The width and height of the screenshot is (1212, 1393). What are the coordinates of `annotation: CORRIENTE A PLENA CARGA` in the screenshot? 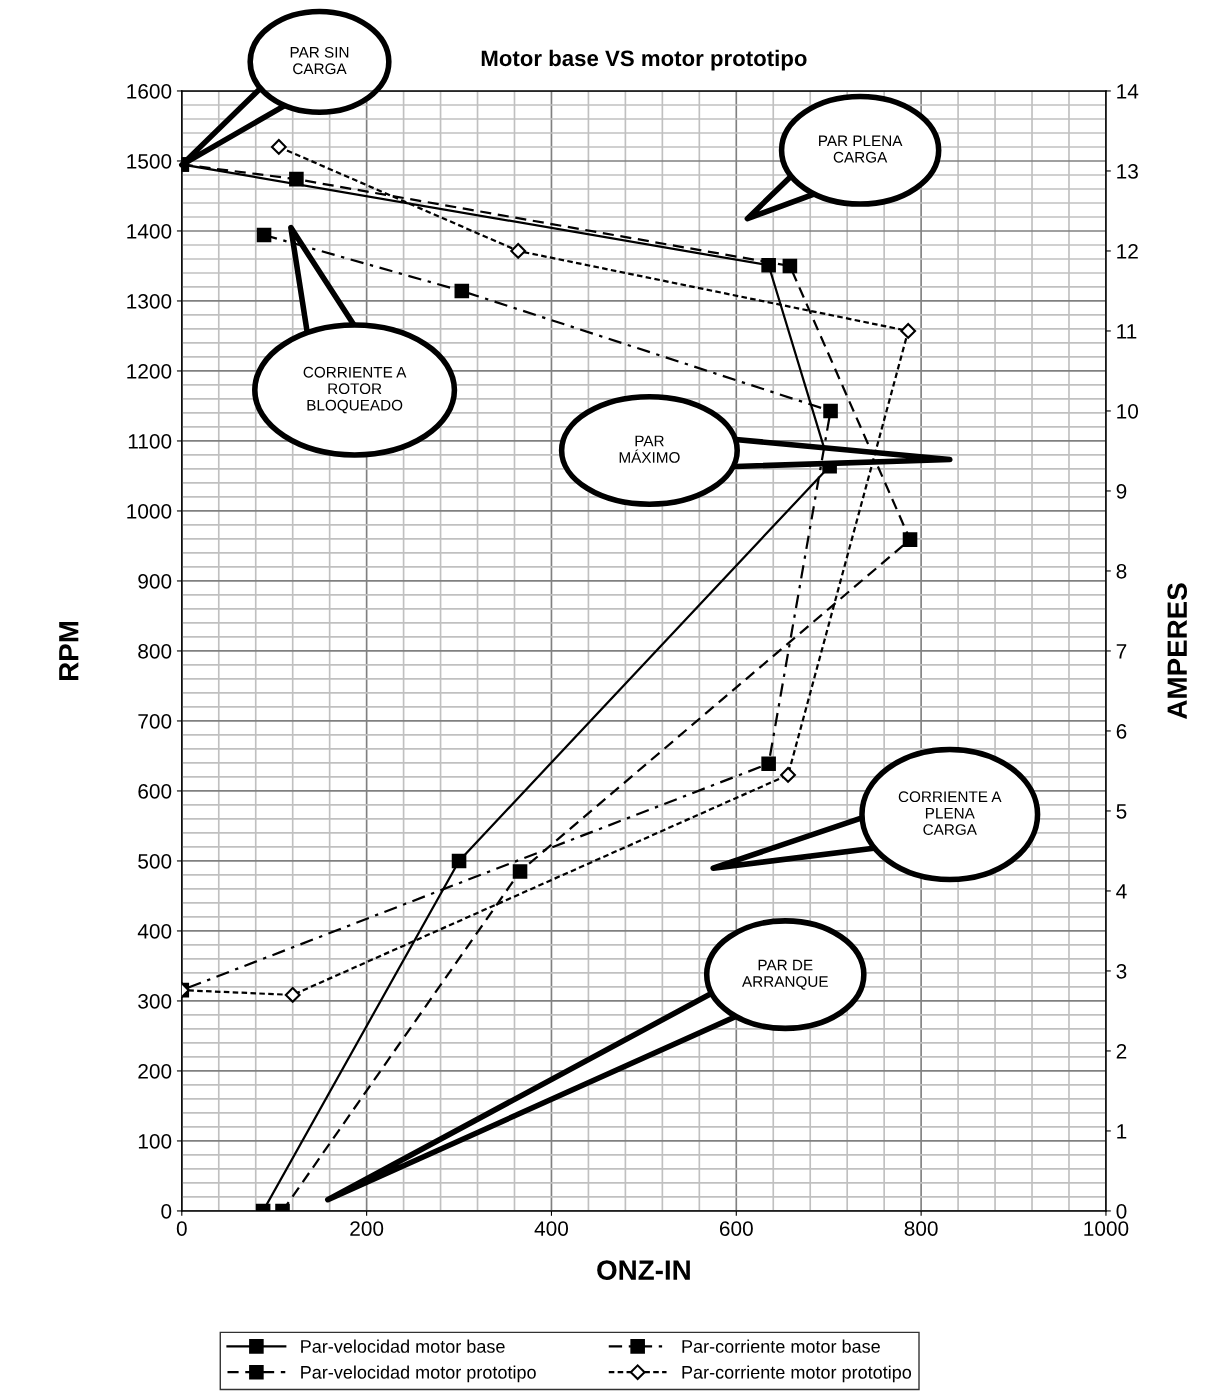 It's located at (950, 813).